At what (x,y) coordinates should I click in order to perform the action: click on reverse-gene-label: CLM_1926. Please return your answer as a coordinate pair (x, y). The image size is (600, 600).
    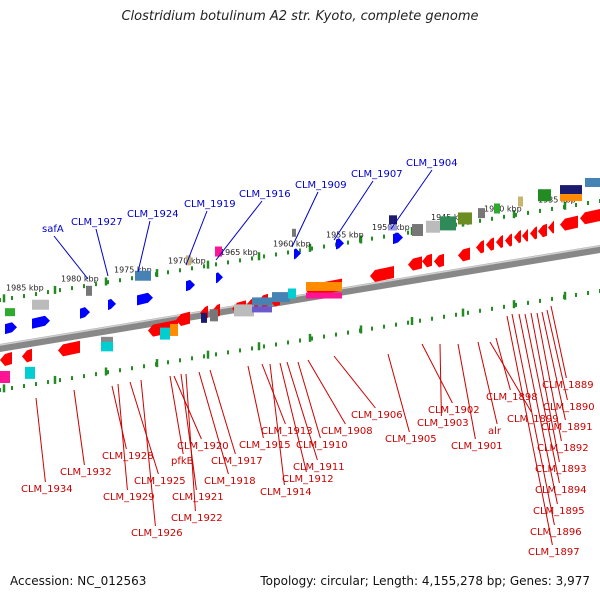
    Looking at the image, I should click on (157, 533).